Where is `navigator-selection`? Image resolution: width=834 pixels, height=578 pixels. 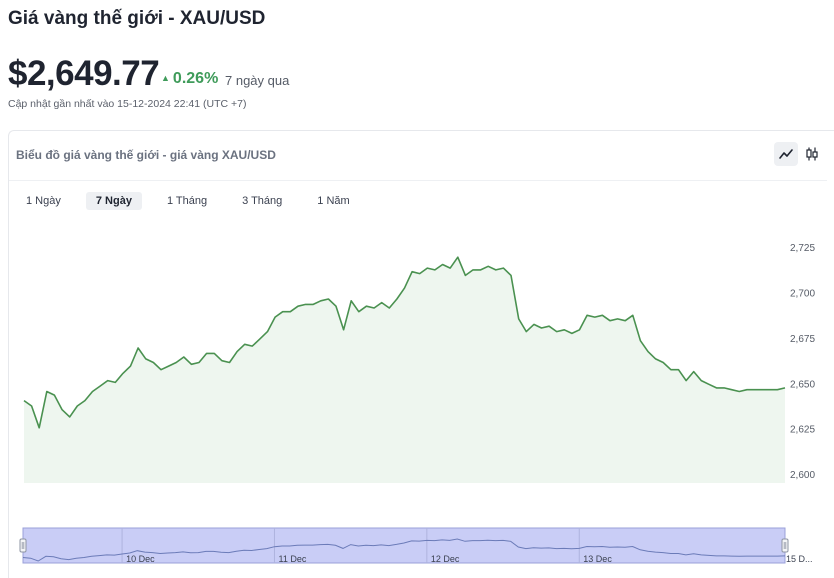
navigator-selection is located at coordinates (404, 545).